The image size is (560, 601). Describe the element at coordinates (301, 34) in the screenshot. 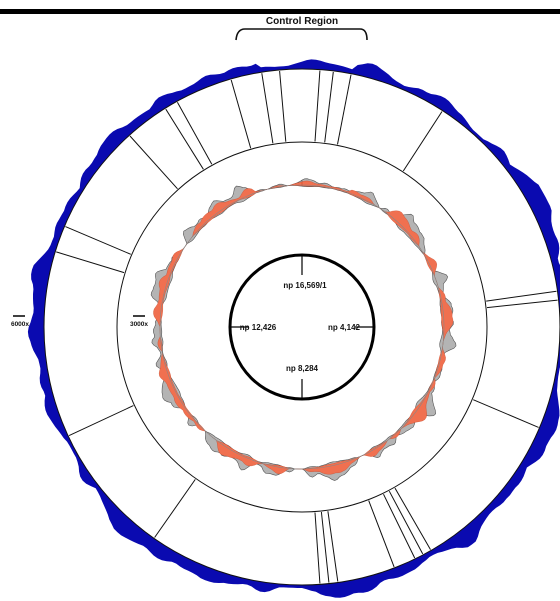

I see `control-region-bracket` at that location.